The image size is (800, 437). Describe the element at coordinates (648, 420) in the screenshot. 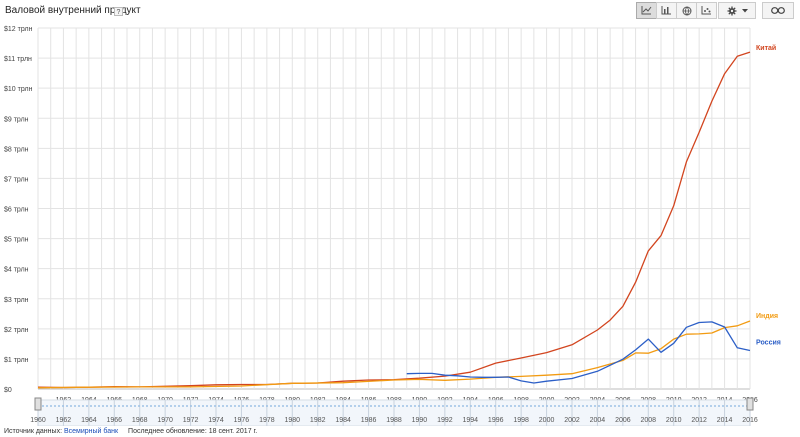

I see `range-tick-label: 2008` at that location.